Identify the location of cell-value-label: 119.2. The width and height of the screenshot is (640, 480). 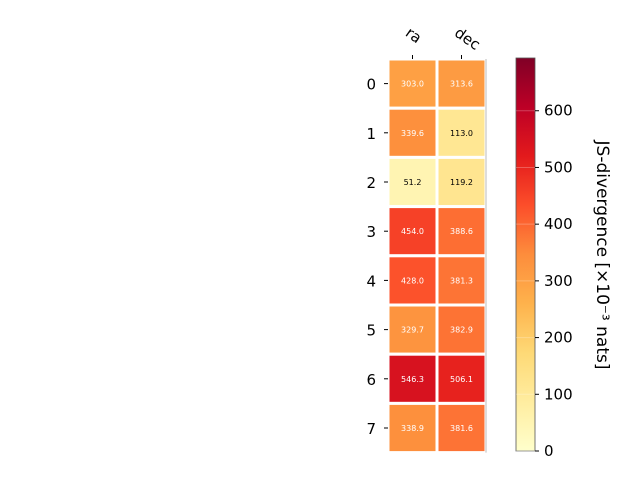
(461, 182).